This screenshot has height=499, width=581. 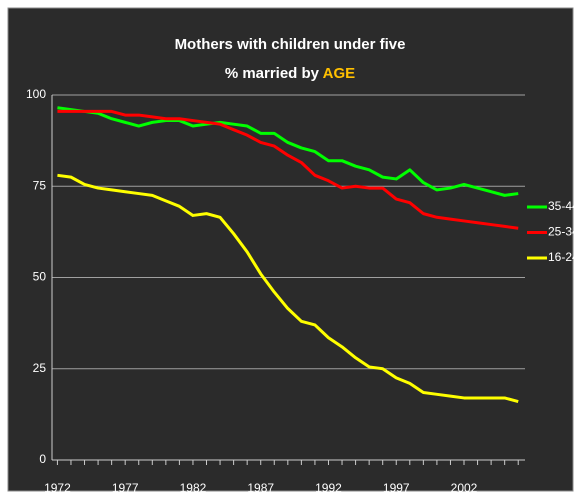 I want to click on legend-label: 16-24, so click(x=563, y=257).